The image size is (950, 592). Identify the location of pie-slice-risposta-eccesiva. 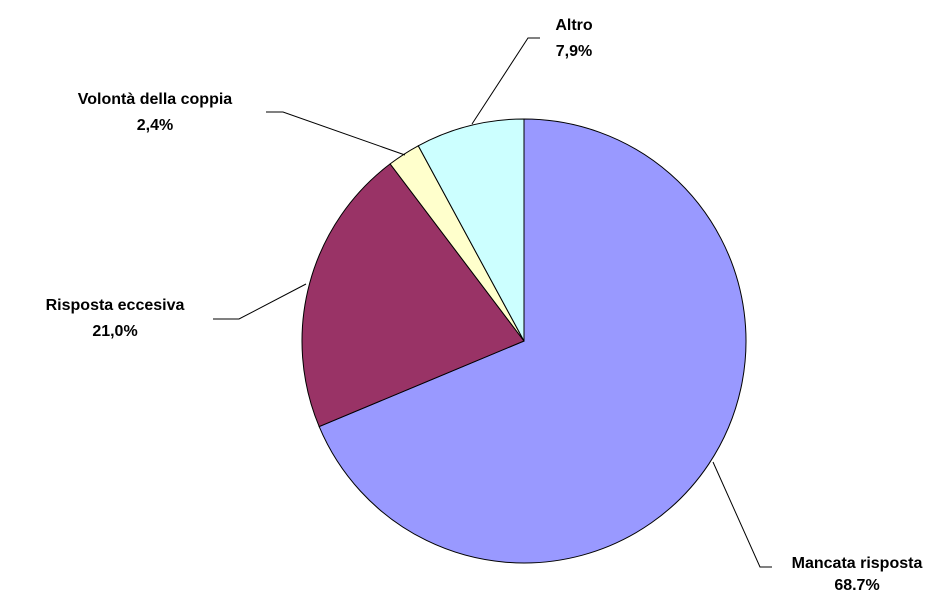
(413, 295).